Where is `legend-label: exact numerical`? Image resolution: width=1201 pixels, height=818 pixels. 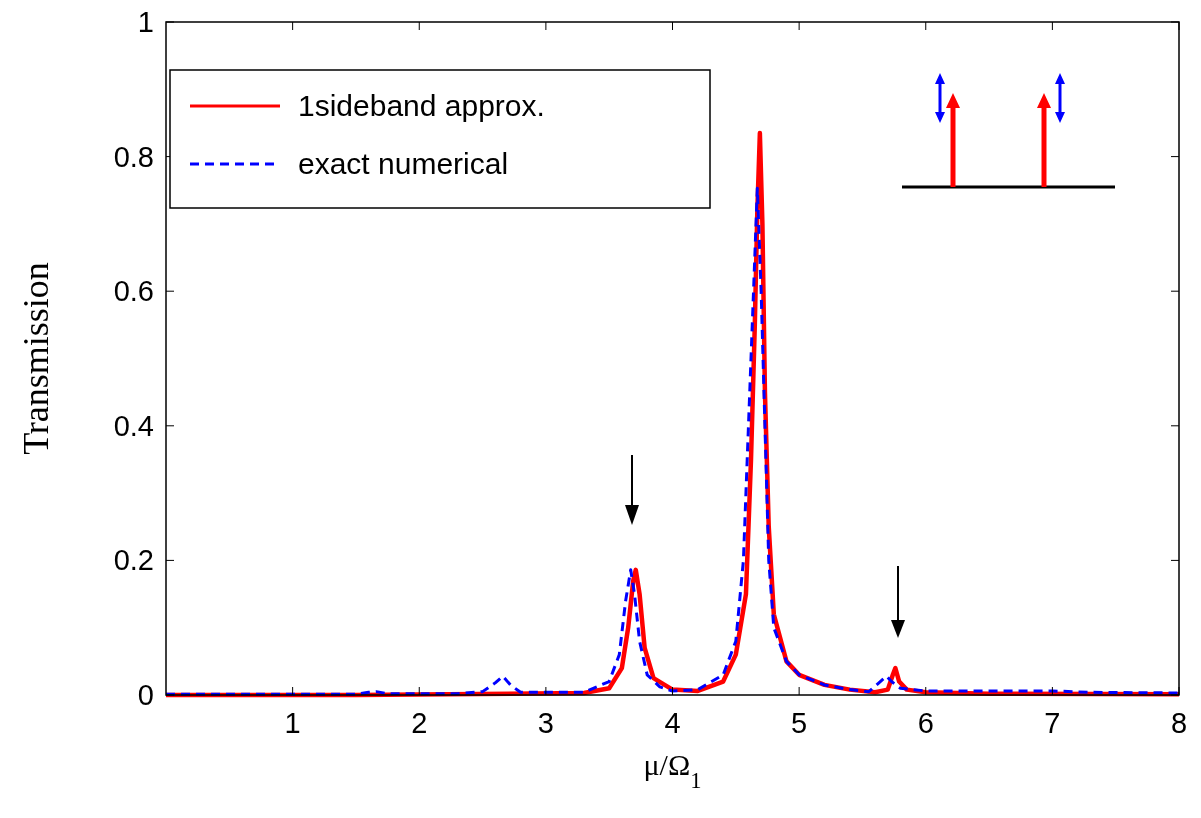 legend-label: exact numerical is located at coordinates (403, 163).